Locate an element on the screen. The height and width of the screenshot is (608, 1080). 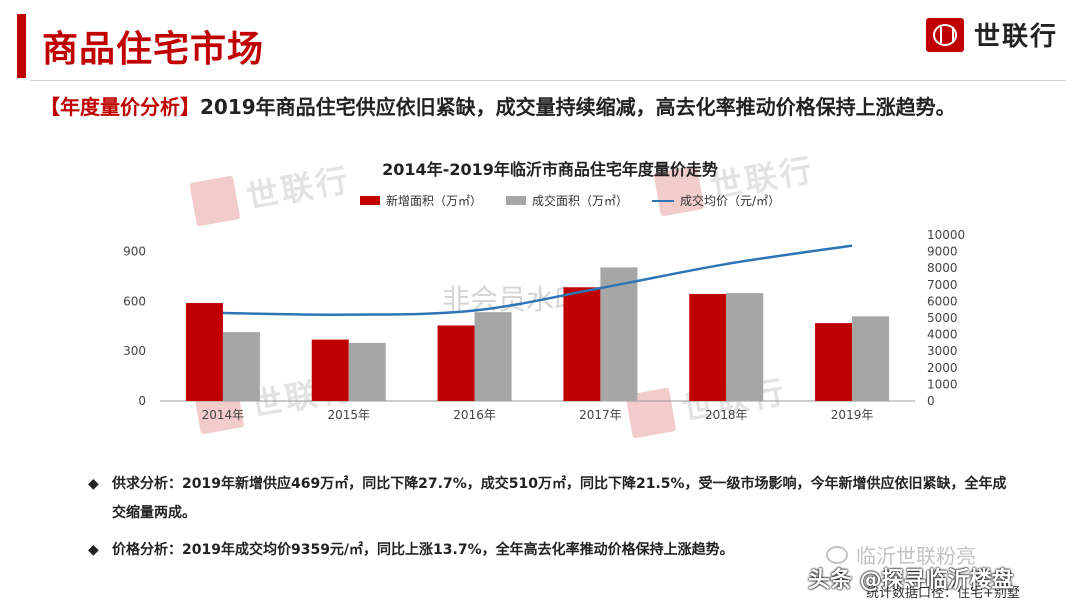
y-right-tick-label: 4000 is located at coordinates (942, 335).